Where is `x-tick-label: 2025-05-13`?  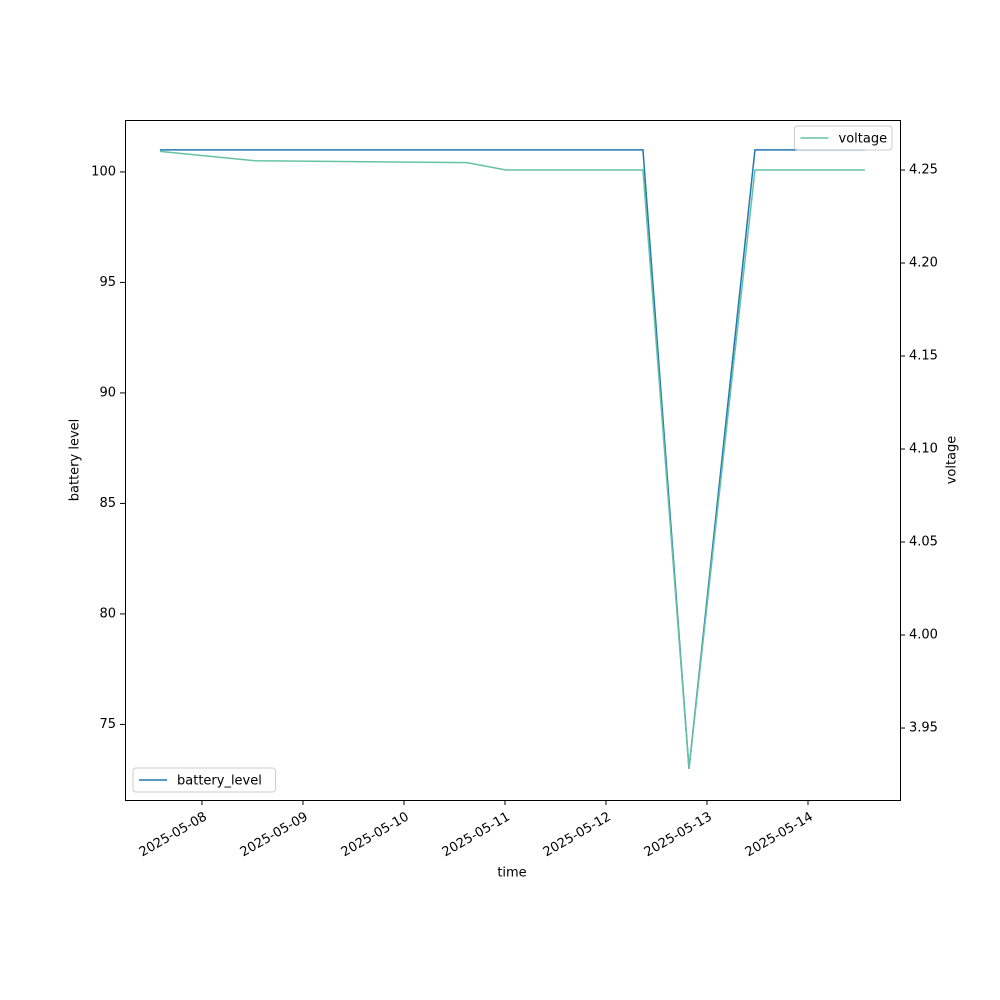 x-tick-label: 2025-05-13 is located at coordinates (678, 835).